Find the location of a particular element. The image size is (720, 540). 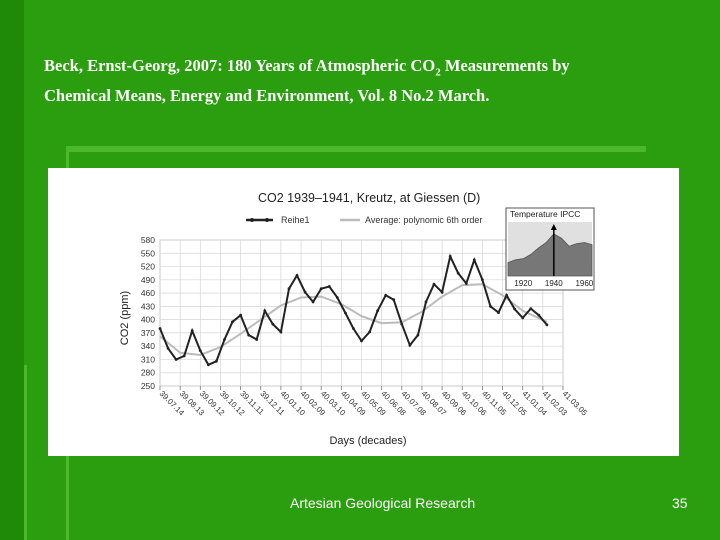

y-tick-label: 340 is located at coordinates (148, 346).